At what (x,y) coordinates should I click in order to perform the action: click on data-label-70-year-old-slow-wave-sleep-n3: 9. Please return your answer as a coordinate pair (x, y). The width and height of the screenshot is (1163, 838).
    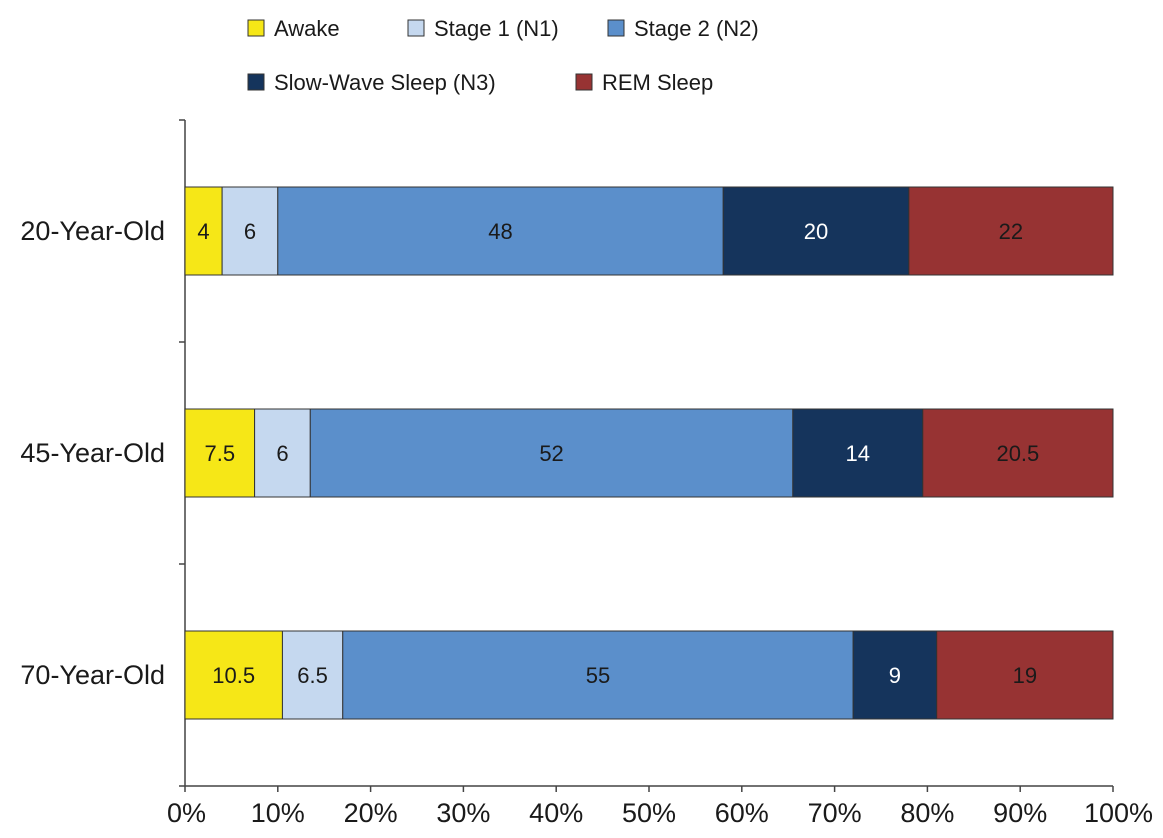
    Looking at the image, I should click on (895, 675).